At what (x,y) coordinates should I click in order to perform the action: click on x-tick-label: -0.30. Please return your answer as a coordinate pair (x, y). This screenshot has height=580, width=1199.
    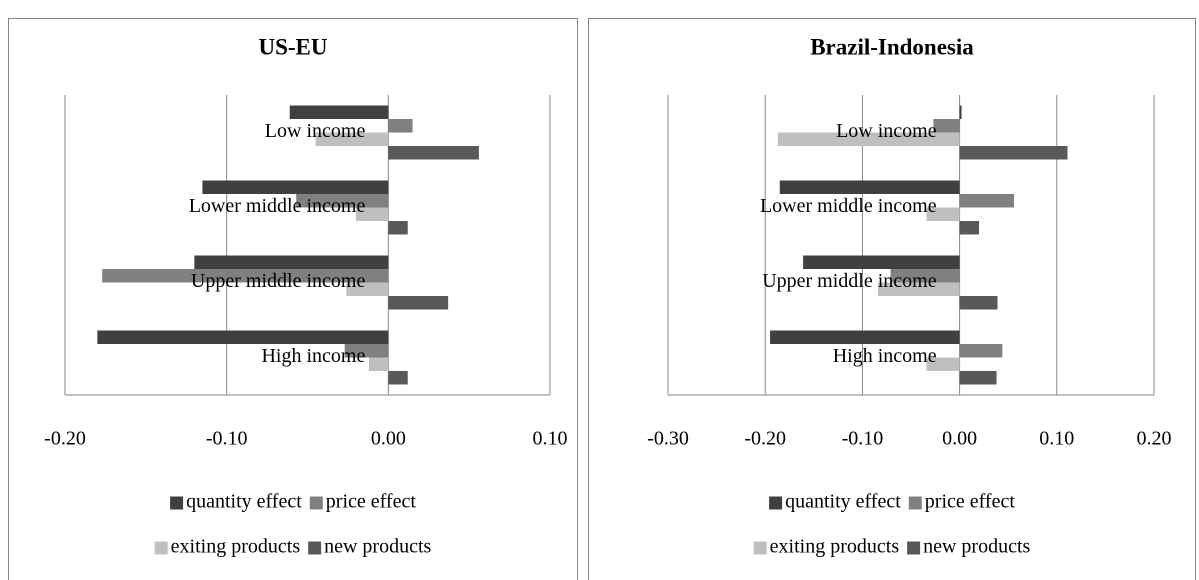
    Looking at the image, I should click on (668, 439).